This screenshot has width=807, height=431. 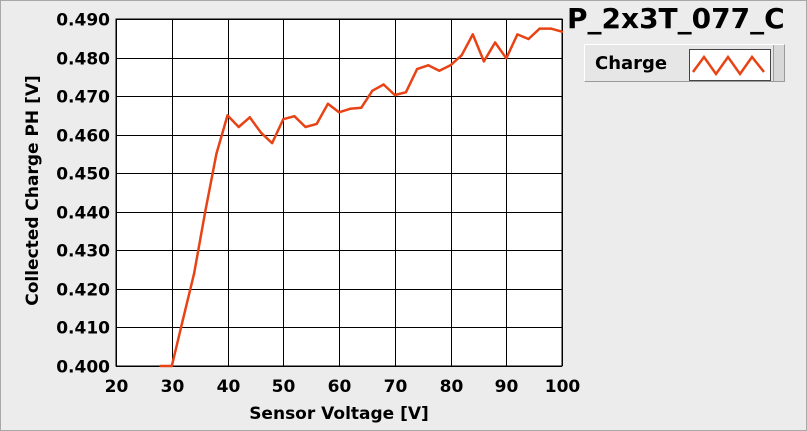 What do you see at coordinates (173, 387) in the screenshot?
I see `x-tick-label: 30` at bounding box center [173, 387].